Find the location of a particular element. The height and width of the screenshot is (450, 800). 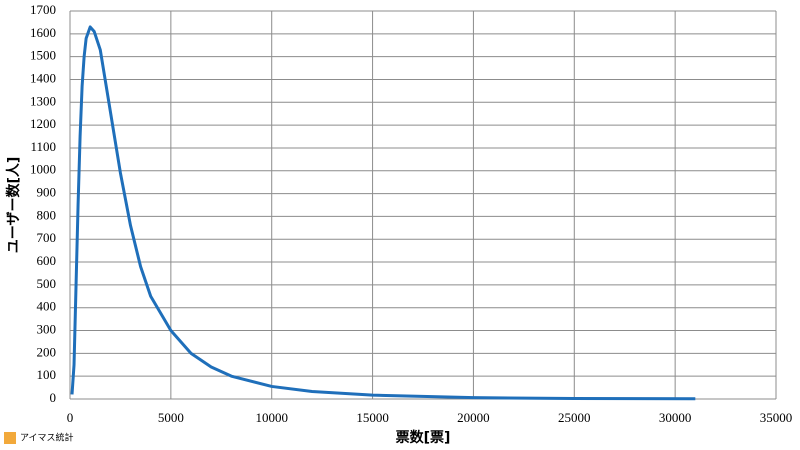

y-tick-label: 400 is located at coordinates (47, 306).